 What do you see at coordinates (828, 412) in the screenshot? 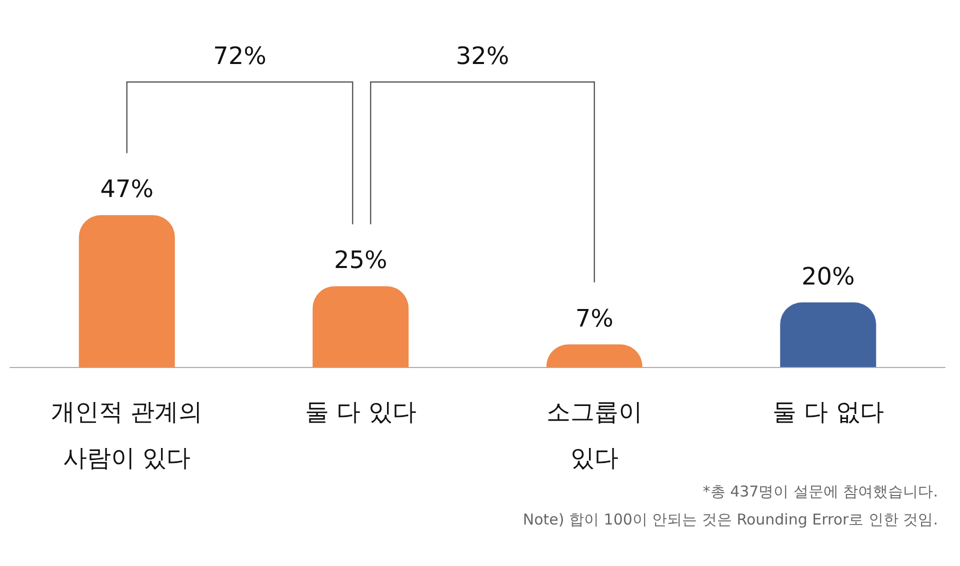
I see `x-tick-label: 둘 다 없다` at bounding box center [828, 412].